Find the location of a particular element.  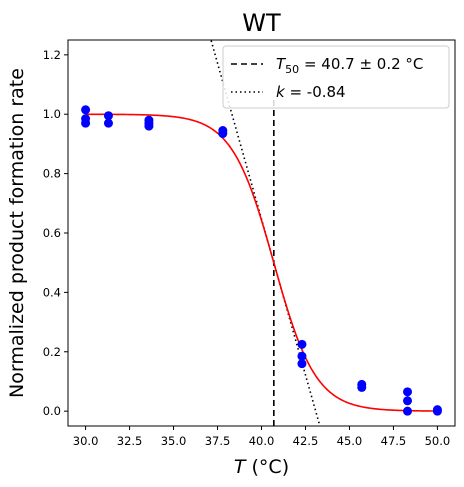

y-axis-title: Normalized product formation rate is located at coordinates (17, 233).